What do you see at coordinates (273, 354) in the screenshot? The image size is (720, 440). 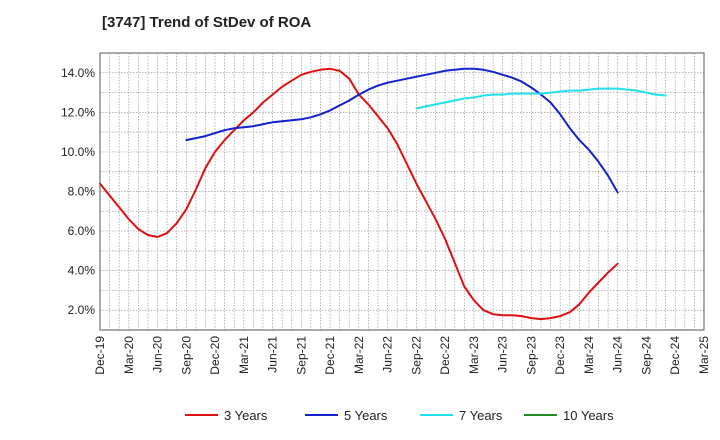 I see `x-tick-label: Jun-21` at bounding box center [273, 354].